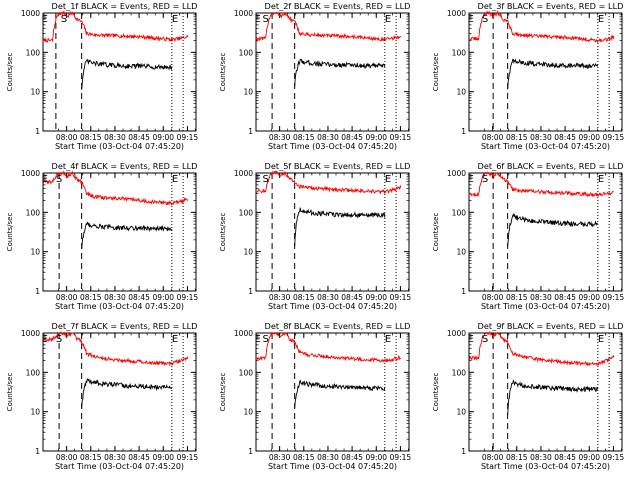  I want to click on chart-title: Det_3f BLACK = Events, RED = LLD, so click(551, 6).